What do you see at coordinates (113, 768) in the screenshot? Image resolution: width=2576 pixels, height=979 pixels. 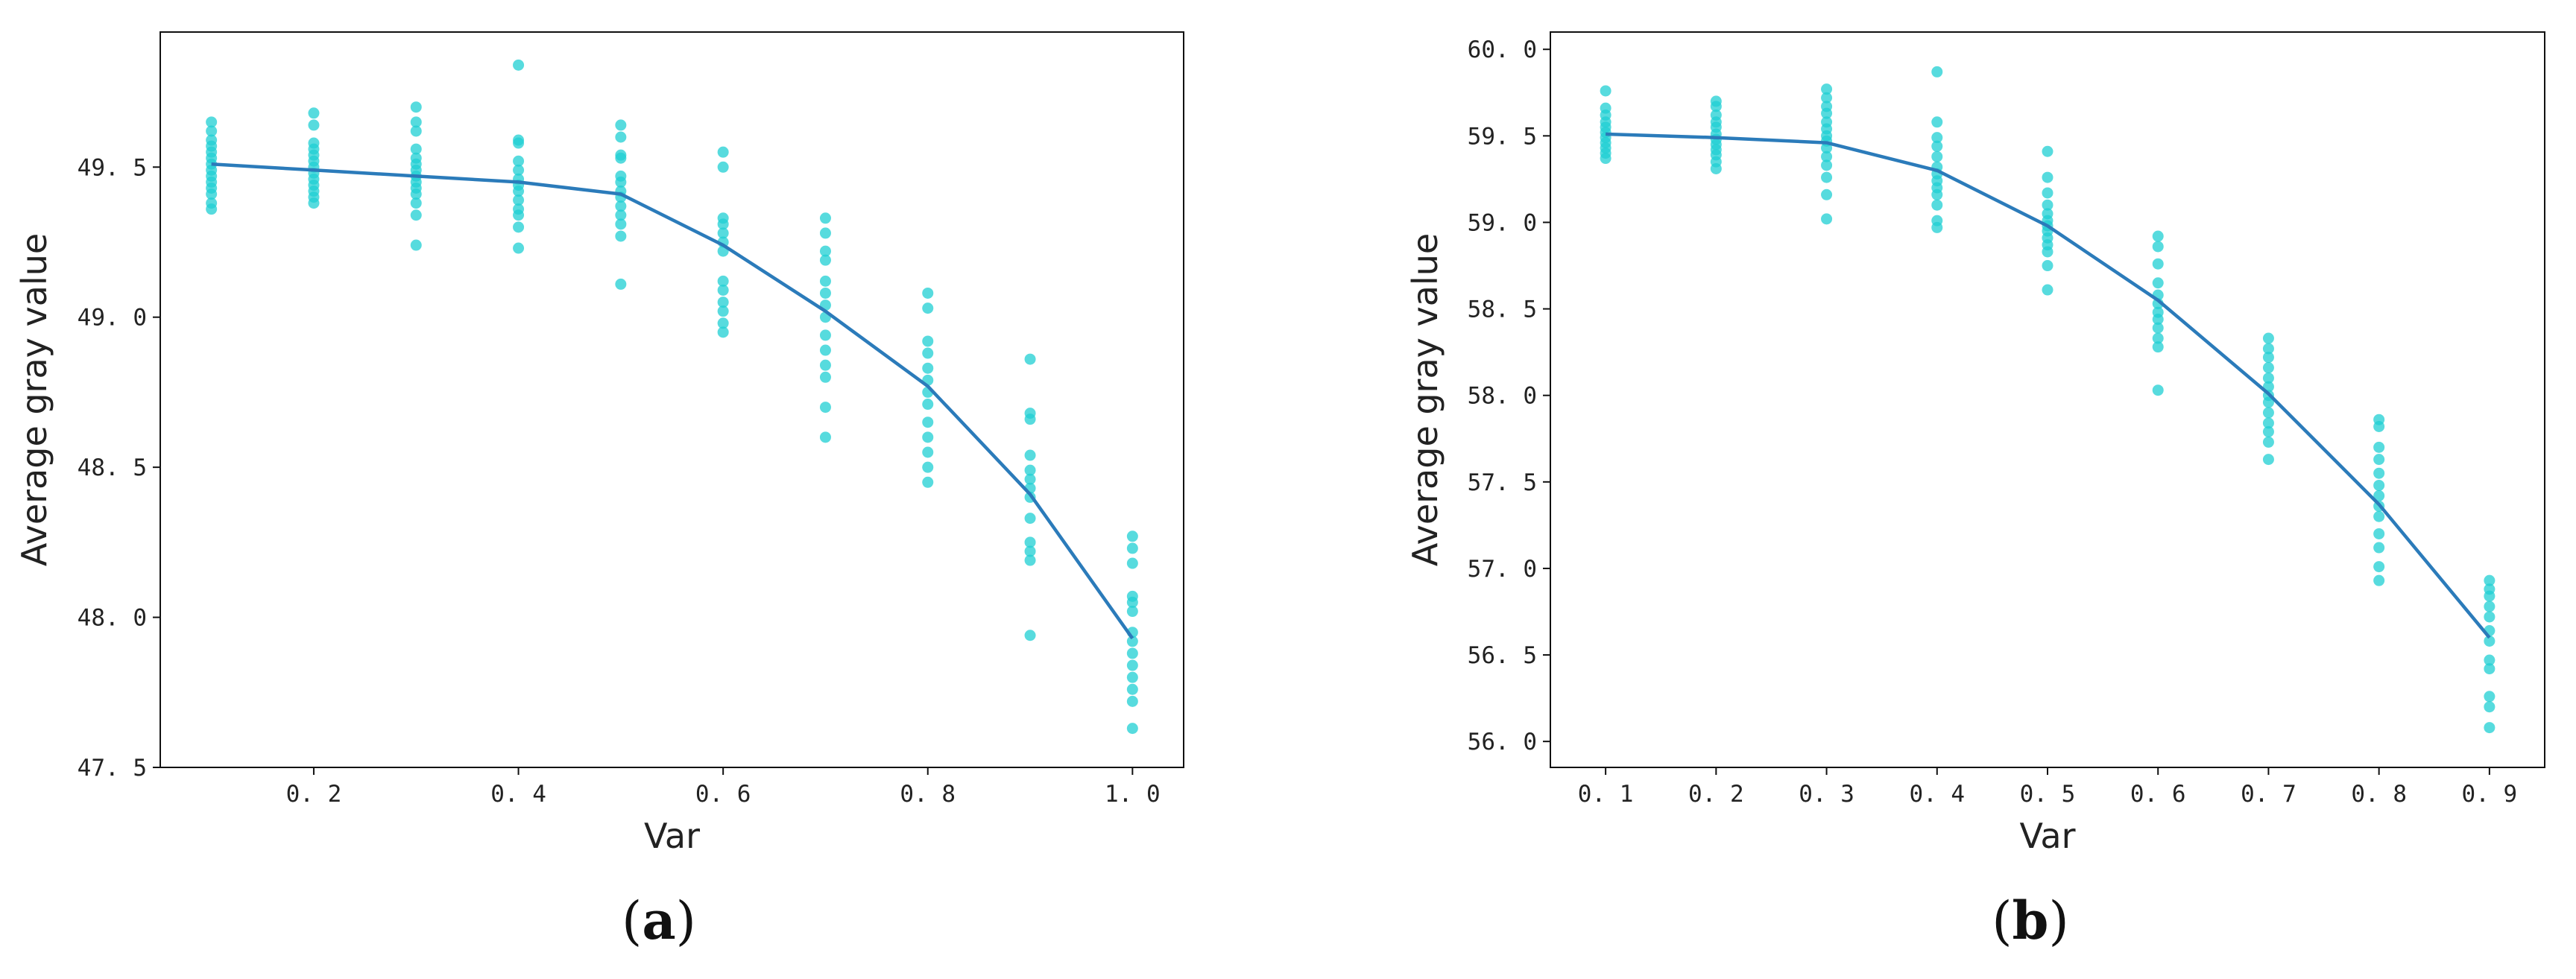 I see `y-tick-label: 47. 5` at bounding box center [113, 768].